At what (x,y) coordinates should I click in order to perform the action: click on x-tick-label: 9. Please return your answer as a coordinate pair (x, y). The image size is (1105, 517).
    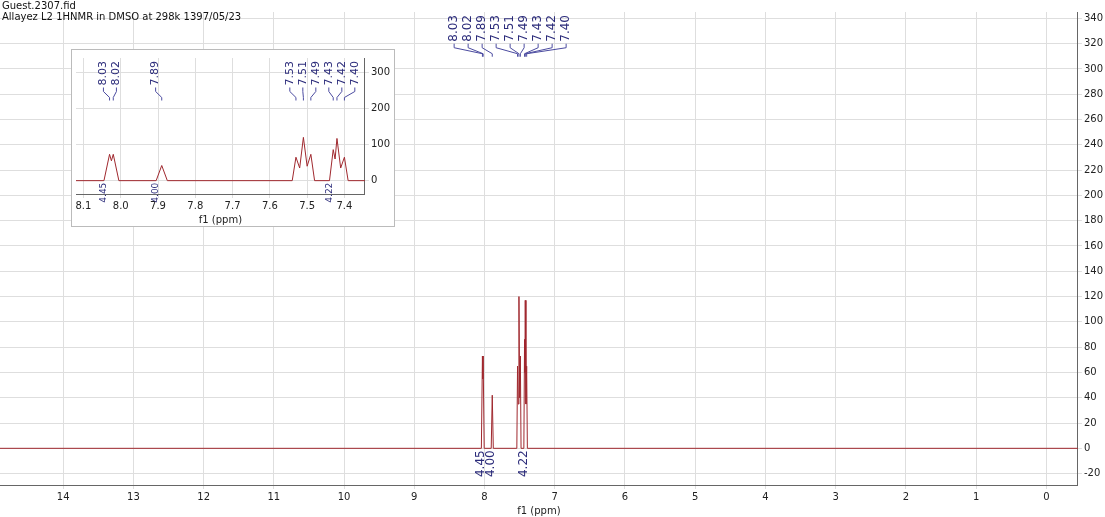
    Looking at the image, I should click on (414, 496).